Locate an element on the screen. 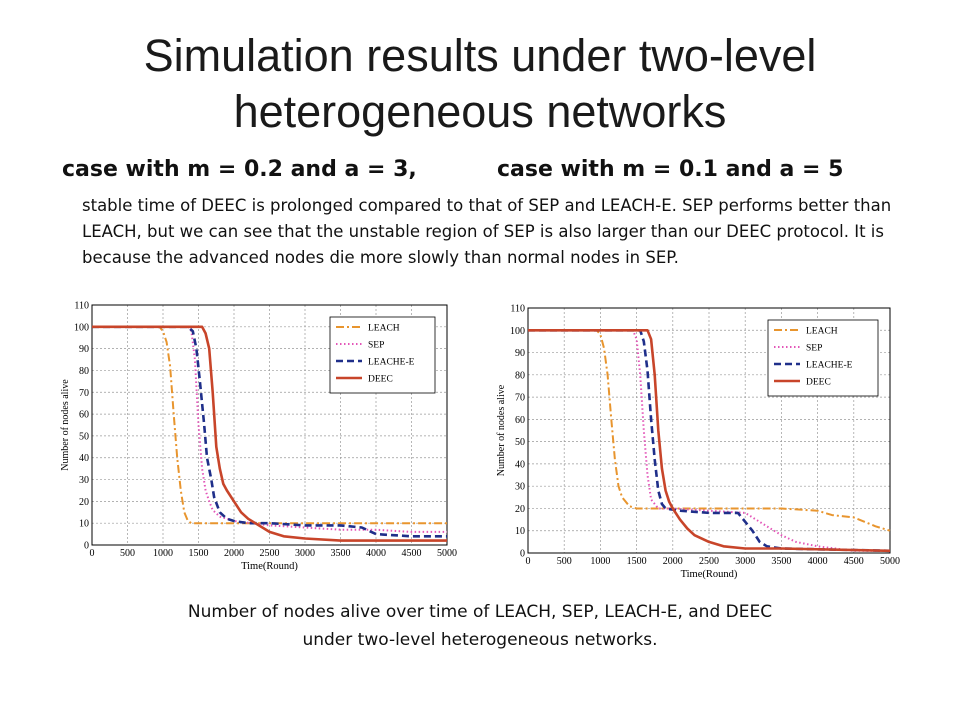 The height and width of the screenshot is (720, 960). slide-title-line1: Simulation results under two-level is located at coordinates (480, 55).